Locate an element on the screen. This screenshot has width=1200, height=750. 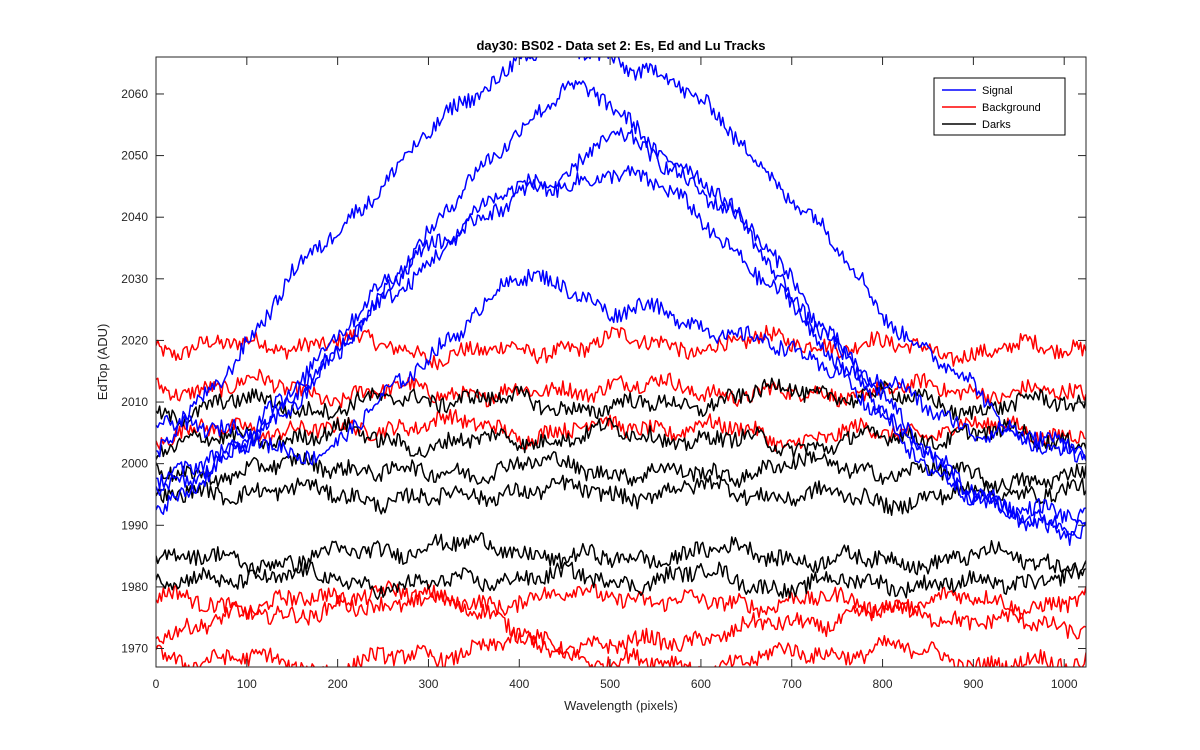
x-tick-label: 800 is located at coordinates (883, 684).